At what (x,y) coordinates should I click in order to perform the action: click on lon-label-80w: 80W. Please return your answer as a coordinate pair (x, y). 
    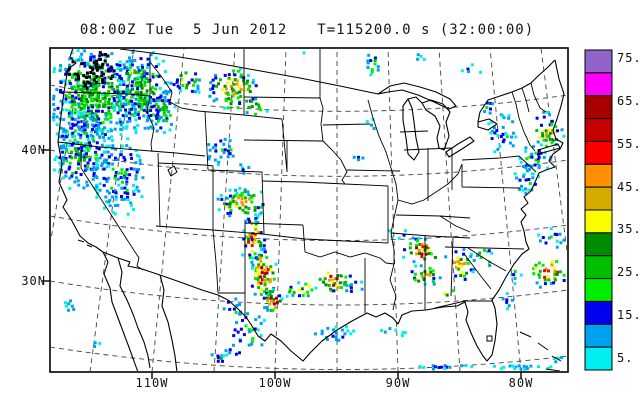
    Looking at the image, I should click on (521, 383).